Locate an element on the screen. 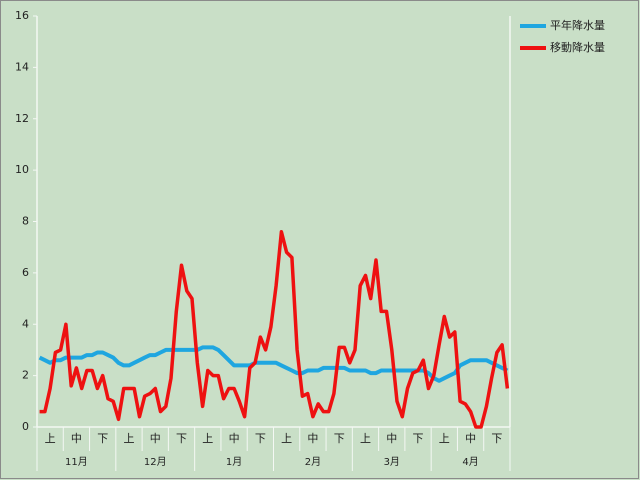 Image resolution: width=640 pixels, height=480 pixels. legend-label: 移動降水量 is located at coordinates (577, 47).